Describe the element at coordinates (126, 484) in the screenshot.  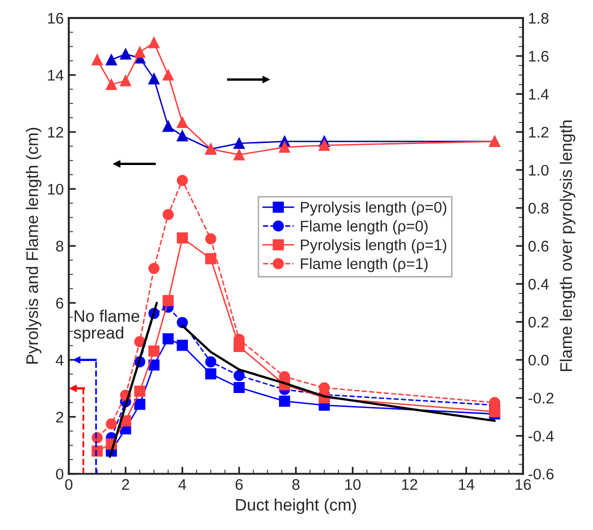
I see `x-tick-label: 2` at that location.